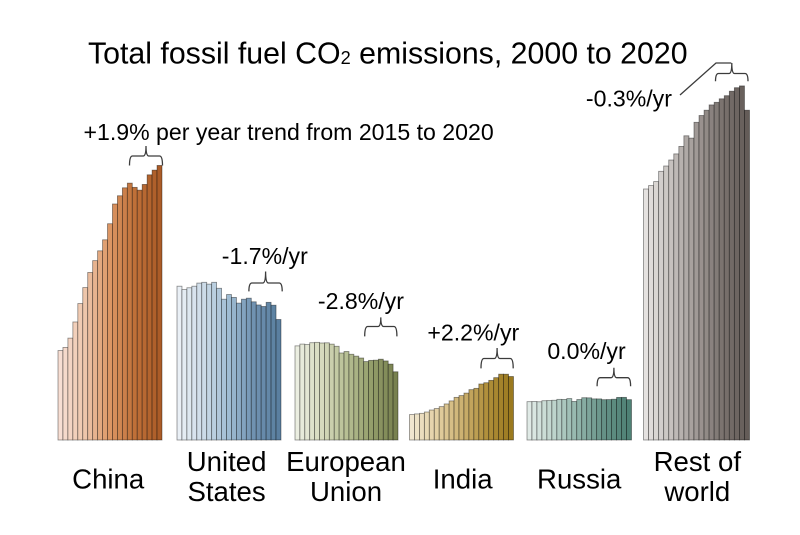 The image size is (800, 535). What do you see at coordinates (265, 256) in the screenshot?
I see `svg-text: -1.7%/yr` at bounding box center [265, 256].